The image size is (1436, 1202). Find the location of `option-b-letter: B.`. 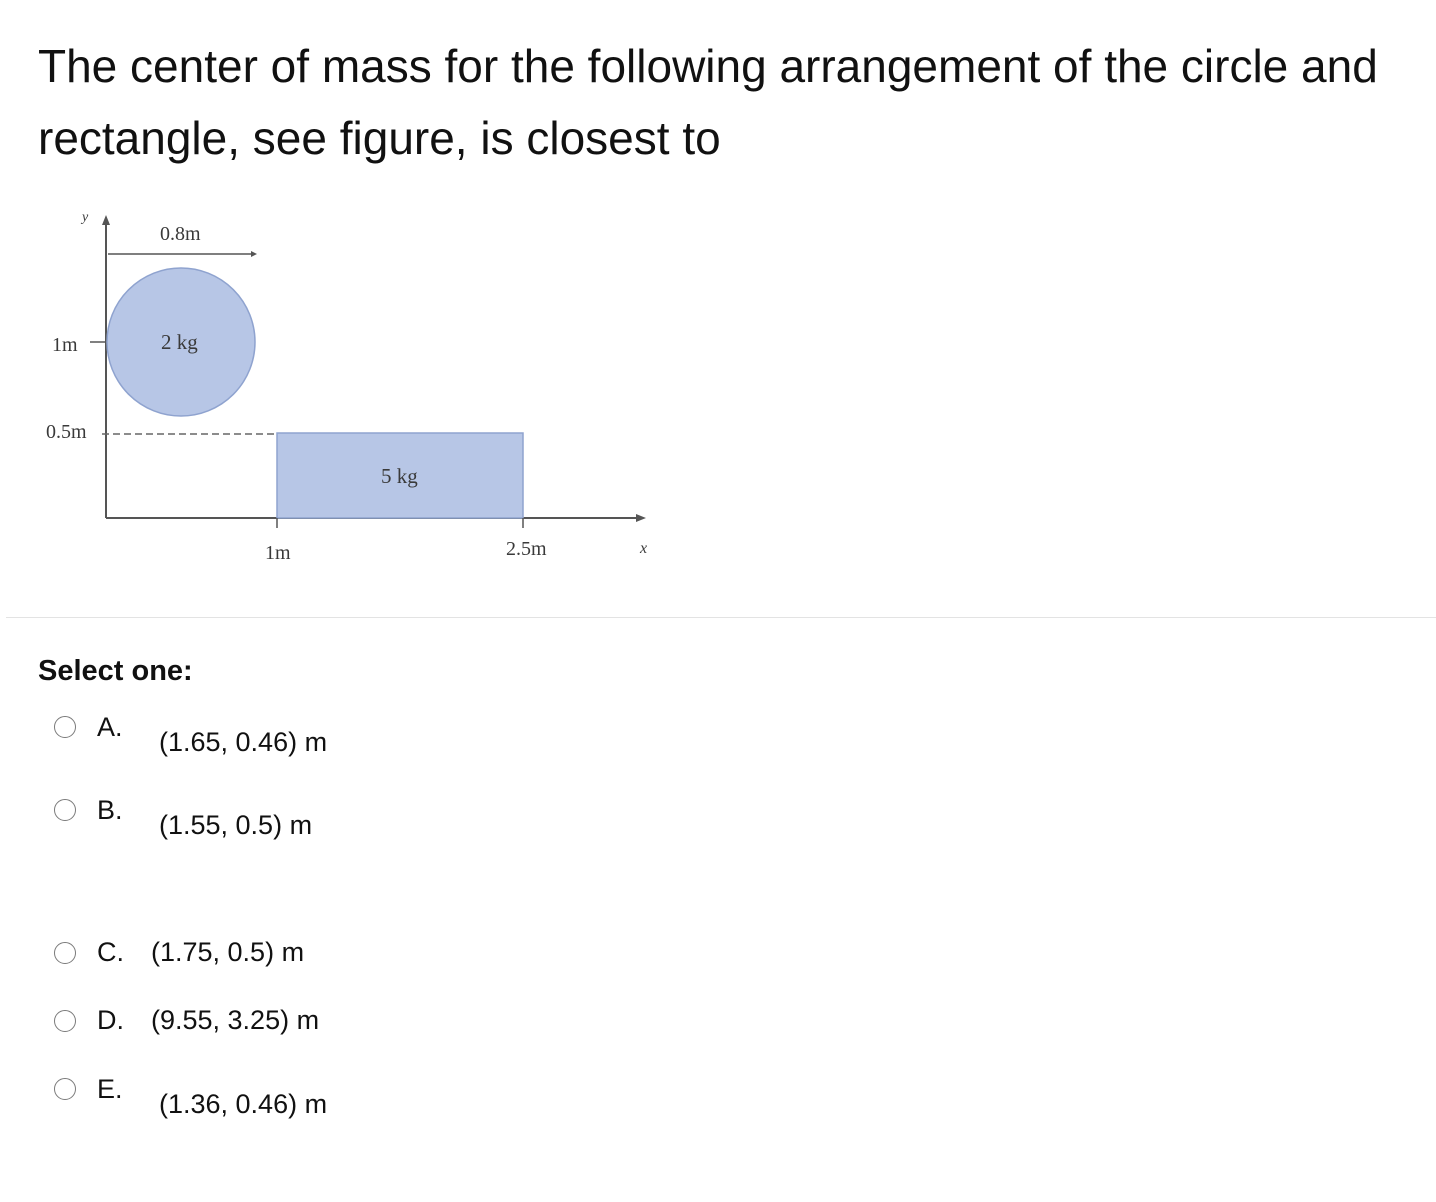

option-b-letter: B. is located at coordinates (110, 810).